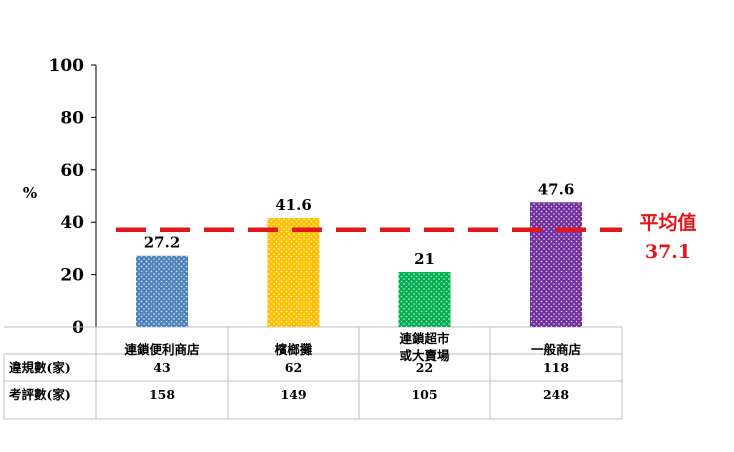  I want to click on average-value: 37.1, so click(668, 252).